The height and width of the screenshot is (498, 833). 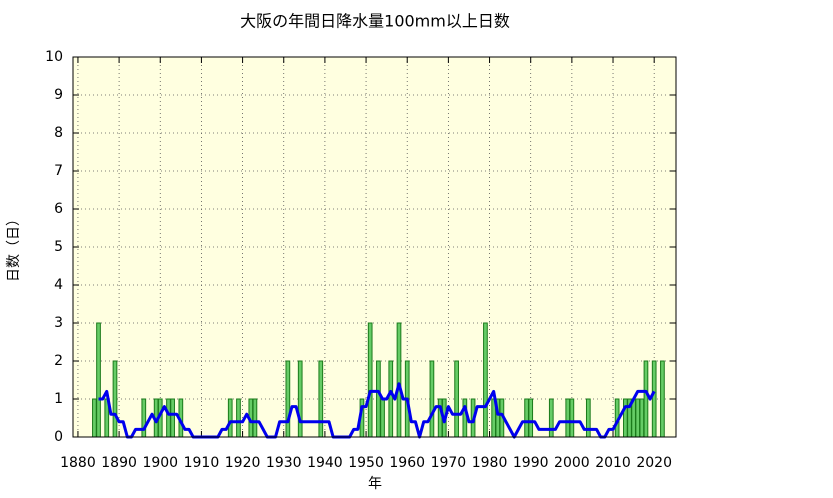 What do you see at coordinates (490, 463) in the screenshot?
I see `x-tick-label: 1980` at bounding box center [490, 463].